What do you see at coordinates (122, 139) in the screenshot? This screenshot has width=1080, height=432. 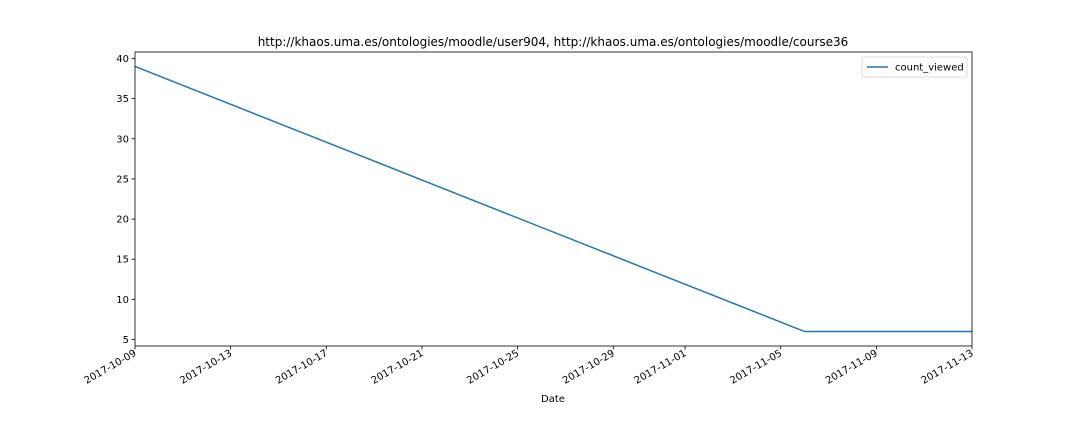 I see `y-tick-label: 30` at bounding box center [122, 139].